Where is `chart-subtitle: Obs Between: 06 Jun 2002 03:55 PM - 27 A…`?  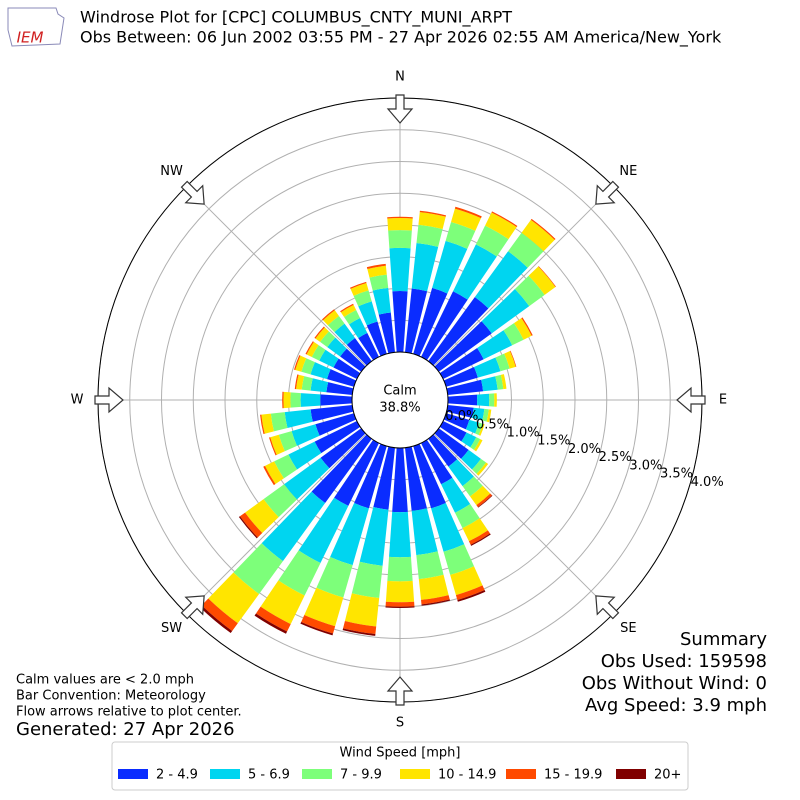 chart-subtitle: Obs Between: 06 Jun 2002 03:55 PM - 27 A… is located at coordinates (401, 38).